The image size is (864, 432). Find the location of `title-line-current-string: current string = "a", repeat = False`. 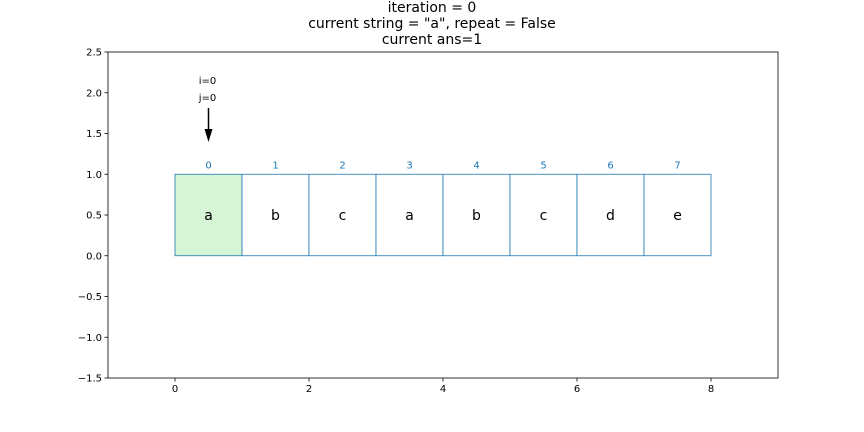

title-line-current-string: current string = "a", repeat = False is located at coordinates (432, 24).